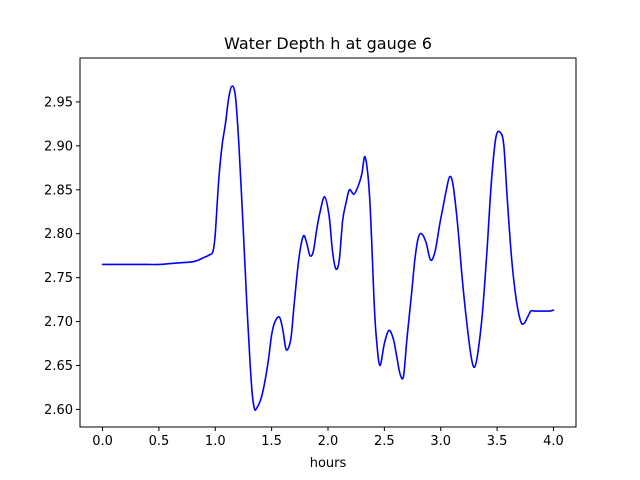 The width and height of the screenshot is (640, 480). I want to click on x-tick-label: 2.5, so click(384, 441).